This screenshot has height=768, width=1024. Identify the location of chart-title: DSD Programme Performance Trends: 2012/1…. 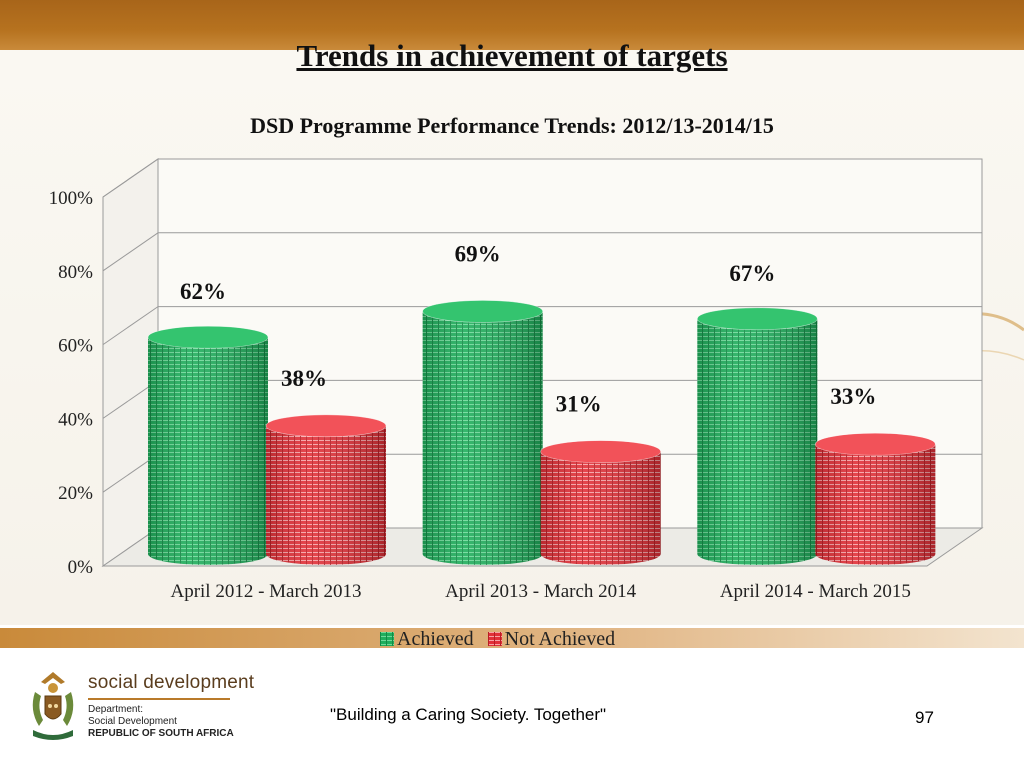
(512, 125).